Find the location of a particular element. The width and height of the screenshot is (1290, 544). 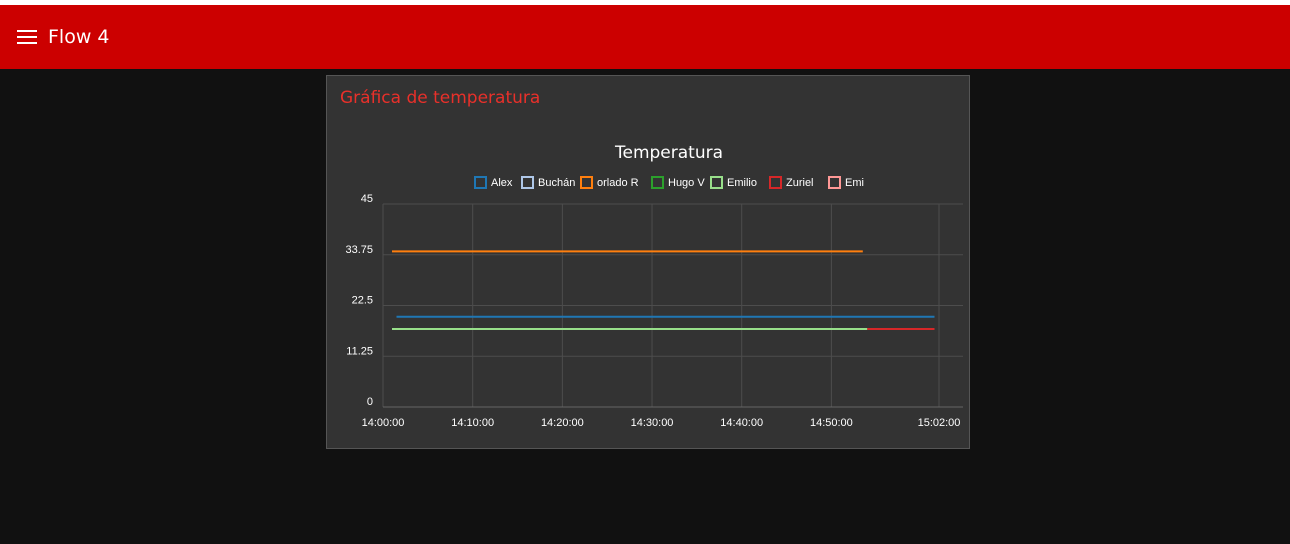

top-strip is located at coordinates (645, 2).